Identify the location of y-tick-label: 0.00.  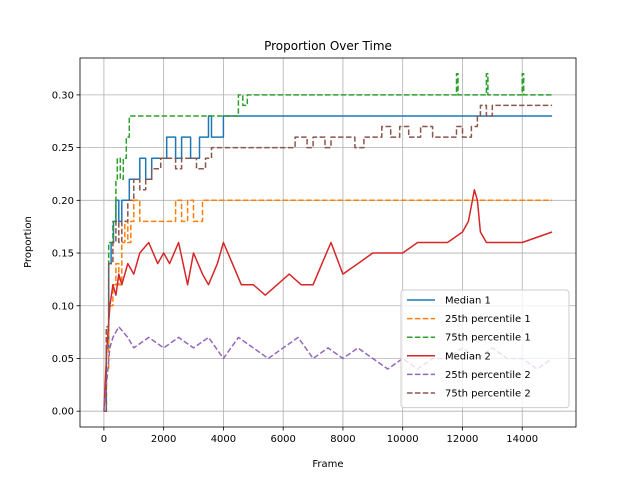
(63, 412).